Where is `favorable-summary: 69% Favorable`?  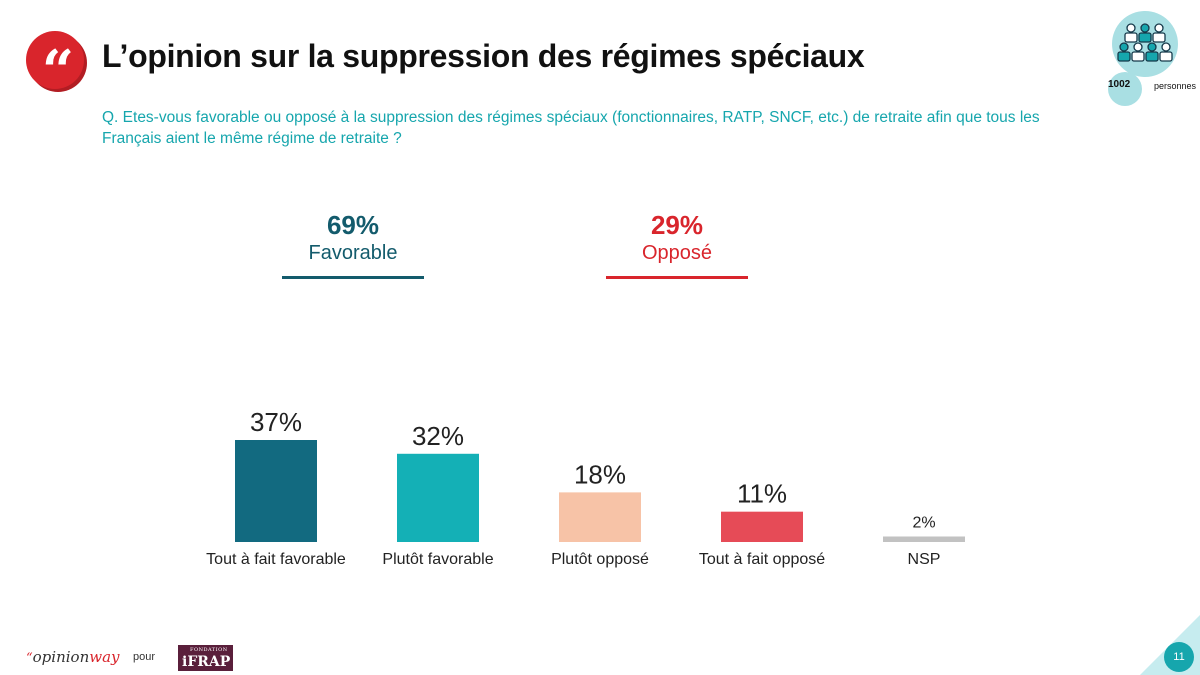
favorable-summary: 69% Favorable is located at coordinates (353, 244).